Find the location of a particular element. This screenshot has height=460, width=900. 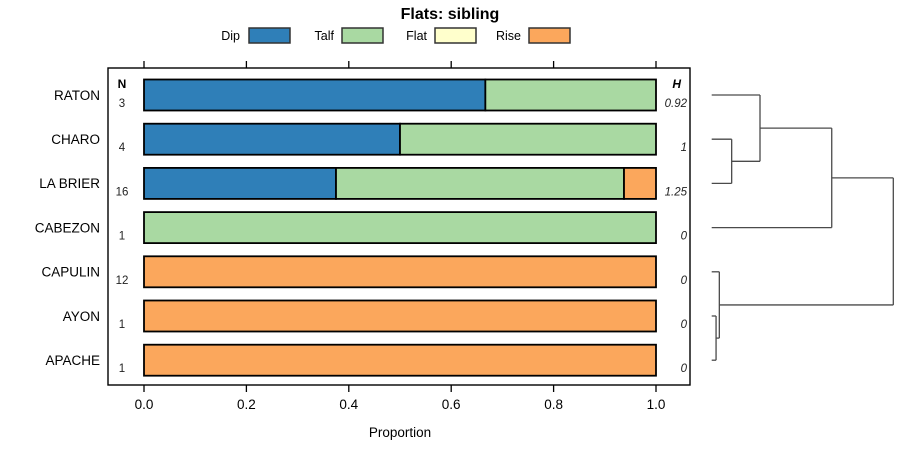

x-tick-label: 0.0 is located at coordinates (144, 404).